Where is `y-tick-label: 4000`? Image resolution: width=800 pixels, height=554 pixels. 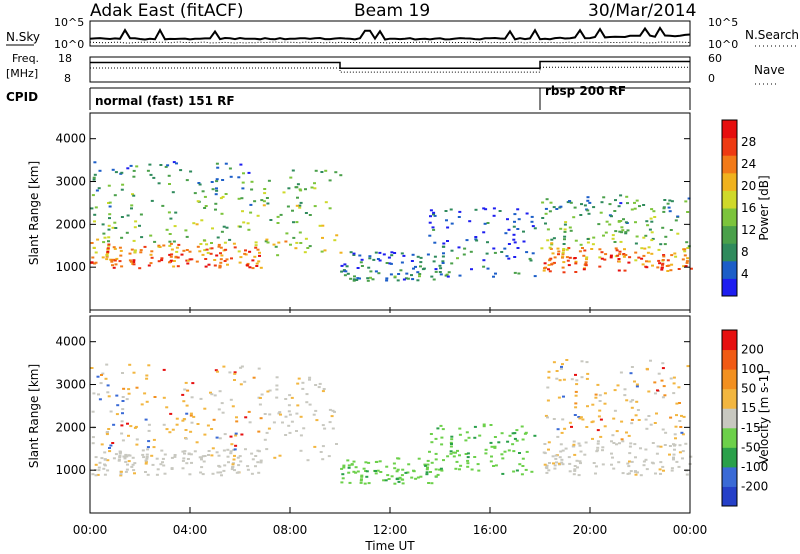
y-tick-label: 4000 is located at coordinates (70, 139).